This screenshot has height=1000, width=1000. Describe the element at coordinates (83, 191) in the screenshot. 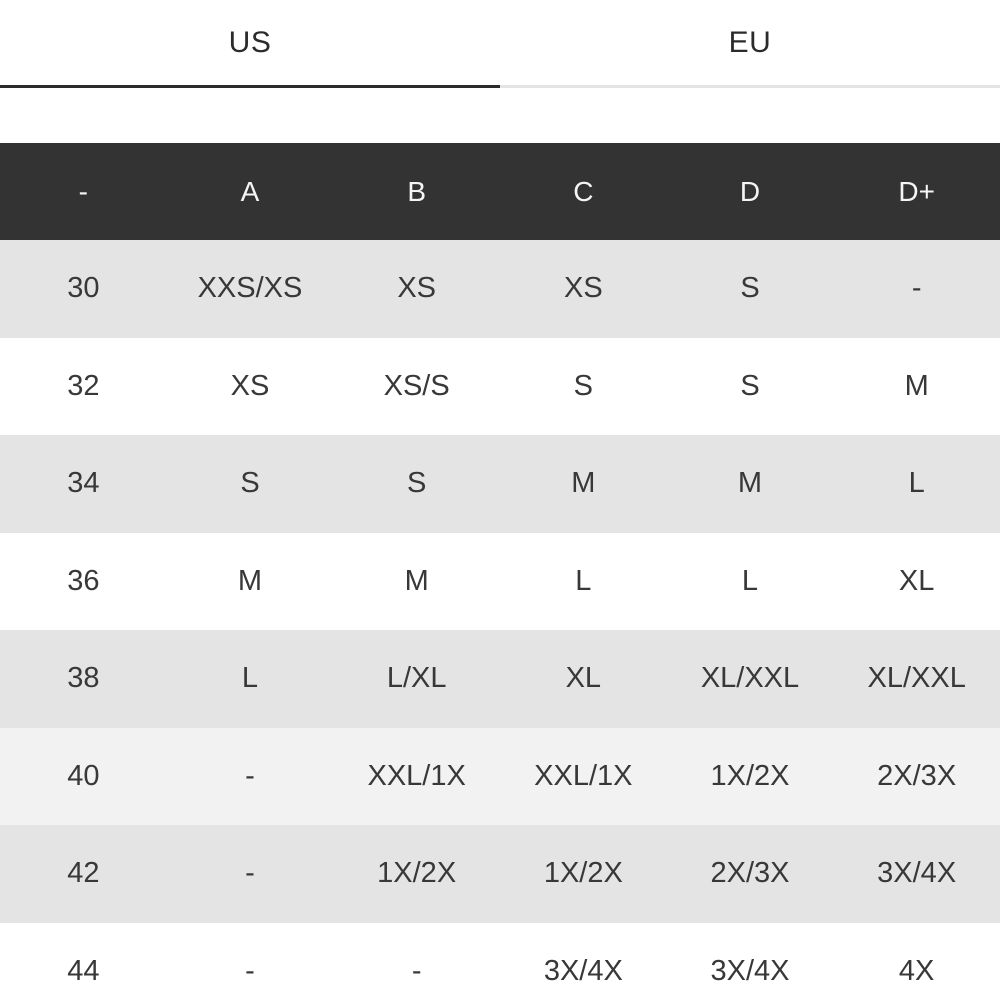

I see `header-cell: -` at that location.